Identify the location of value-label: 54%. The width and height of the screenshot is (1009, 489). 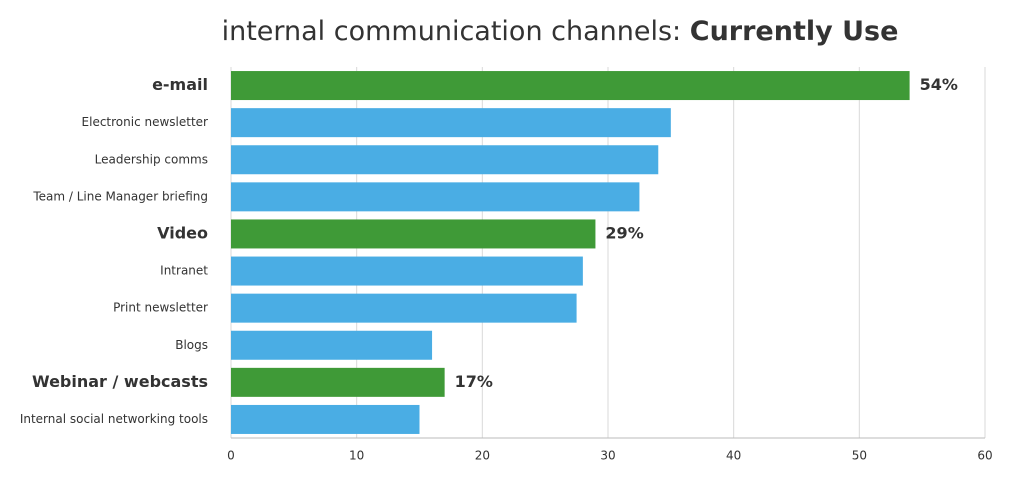
(939, 84).